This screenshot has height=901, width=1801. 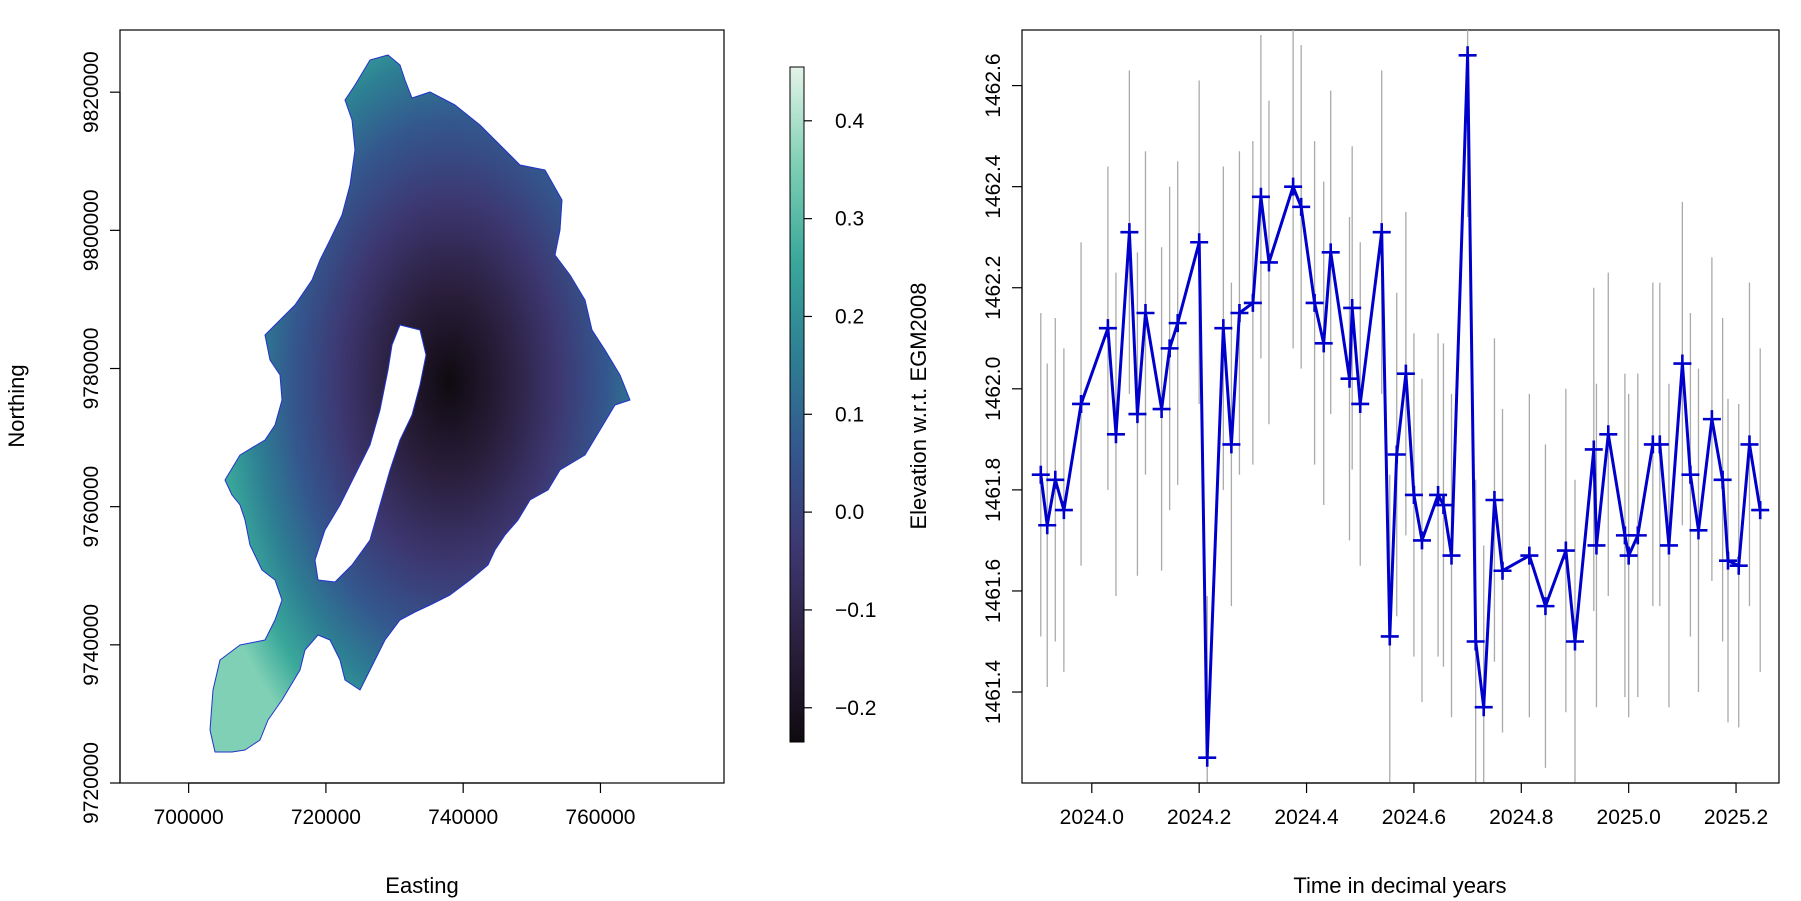 What do you see at coordinates (91, 369) in the screenshot?
I see `map-y-tick-label: 9780000` at bounding box center [91, 369].